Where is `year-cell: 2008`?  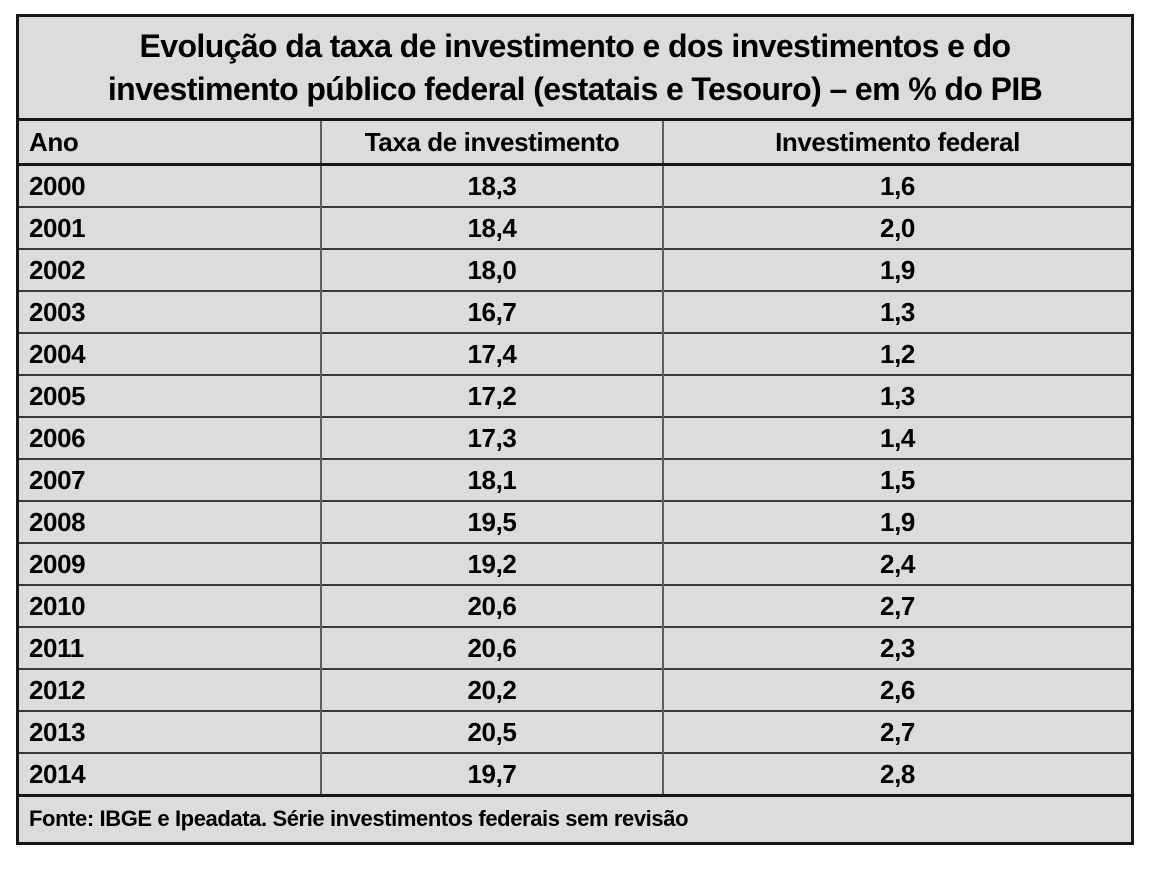
year-cell: 2008 is located at coordinates (170, 521).